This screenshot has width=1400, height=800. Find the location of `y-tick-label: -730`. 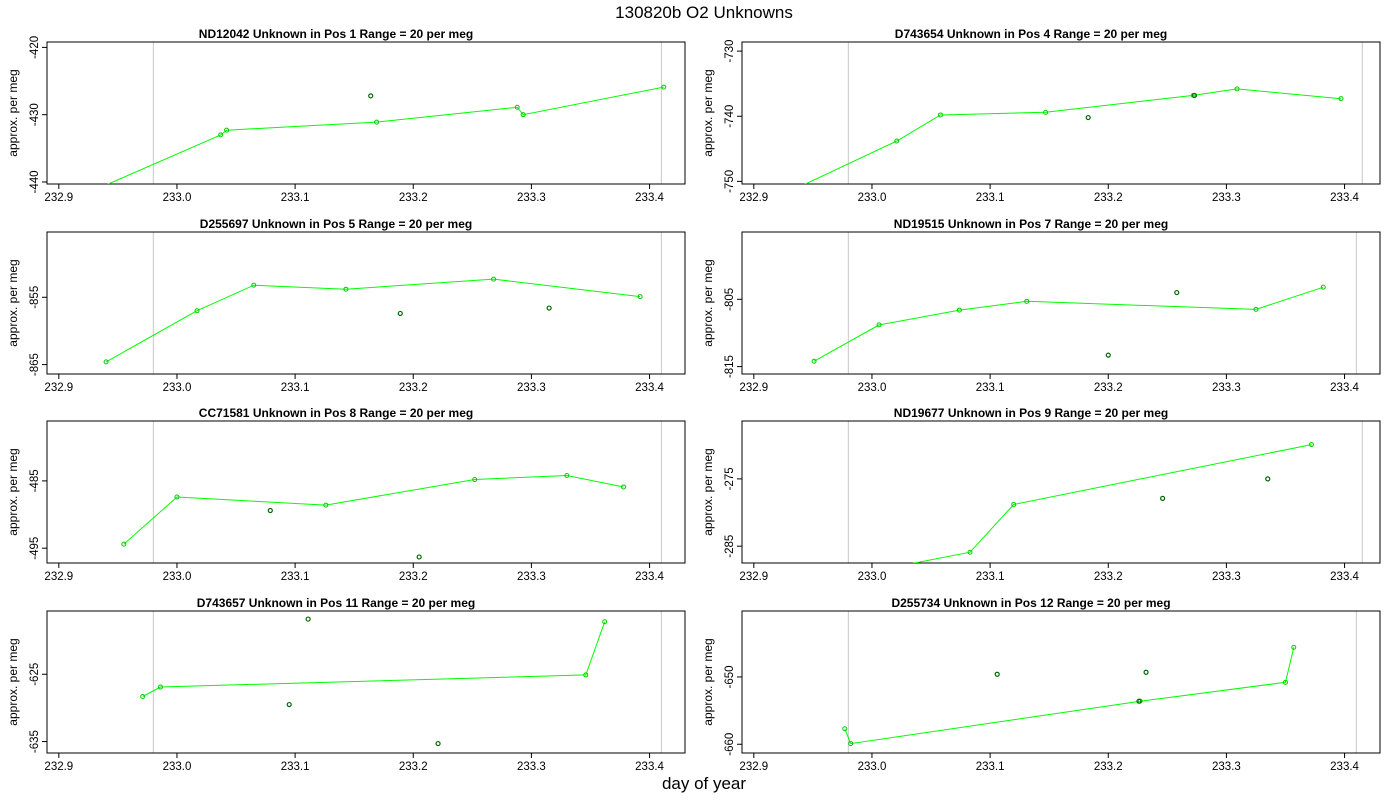

y-tick-label: -730 is located at coordinates (730, 51).